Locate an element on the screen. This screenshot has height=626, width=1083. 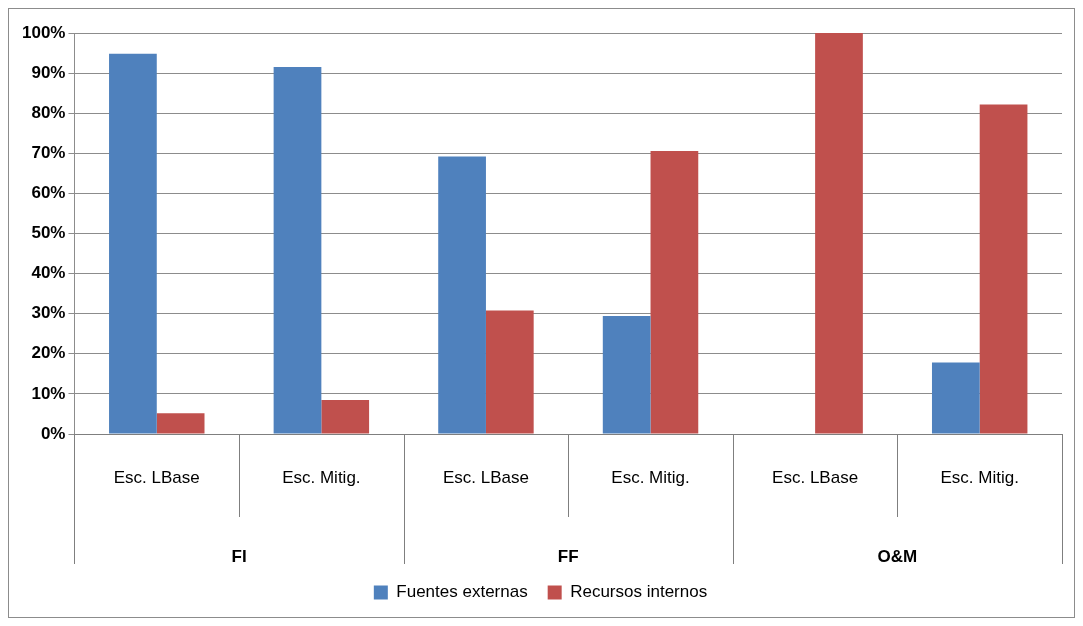
legend-label: Fuentes externas is located at coordinates (462, 592).